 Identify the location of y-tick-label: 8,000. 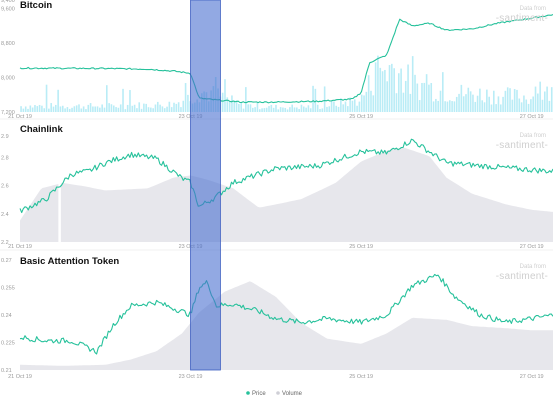
(8, 79).